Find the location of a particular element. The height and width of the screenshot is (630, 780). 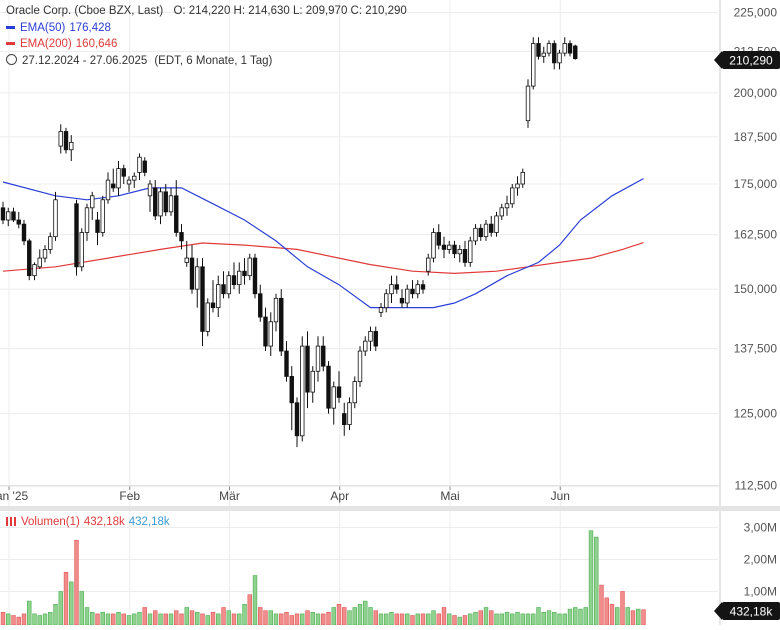

legend-volume-row: Volumen(1) 432,18k 432,18k is located at coordinates (88, 522).